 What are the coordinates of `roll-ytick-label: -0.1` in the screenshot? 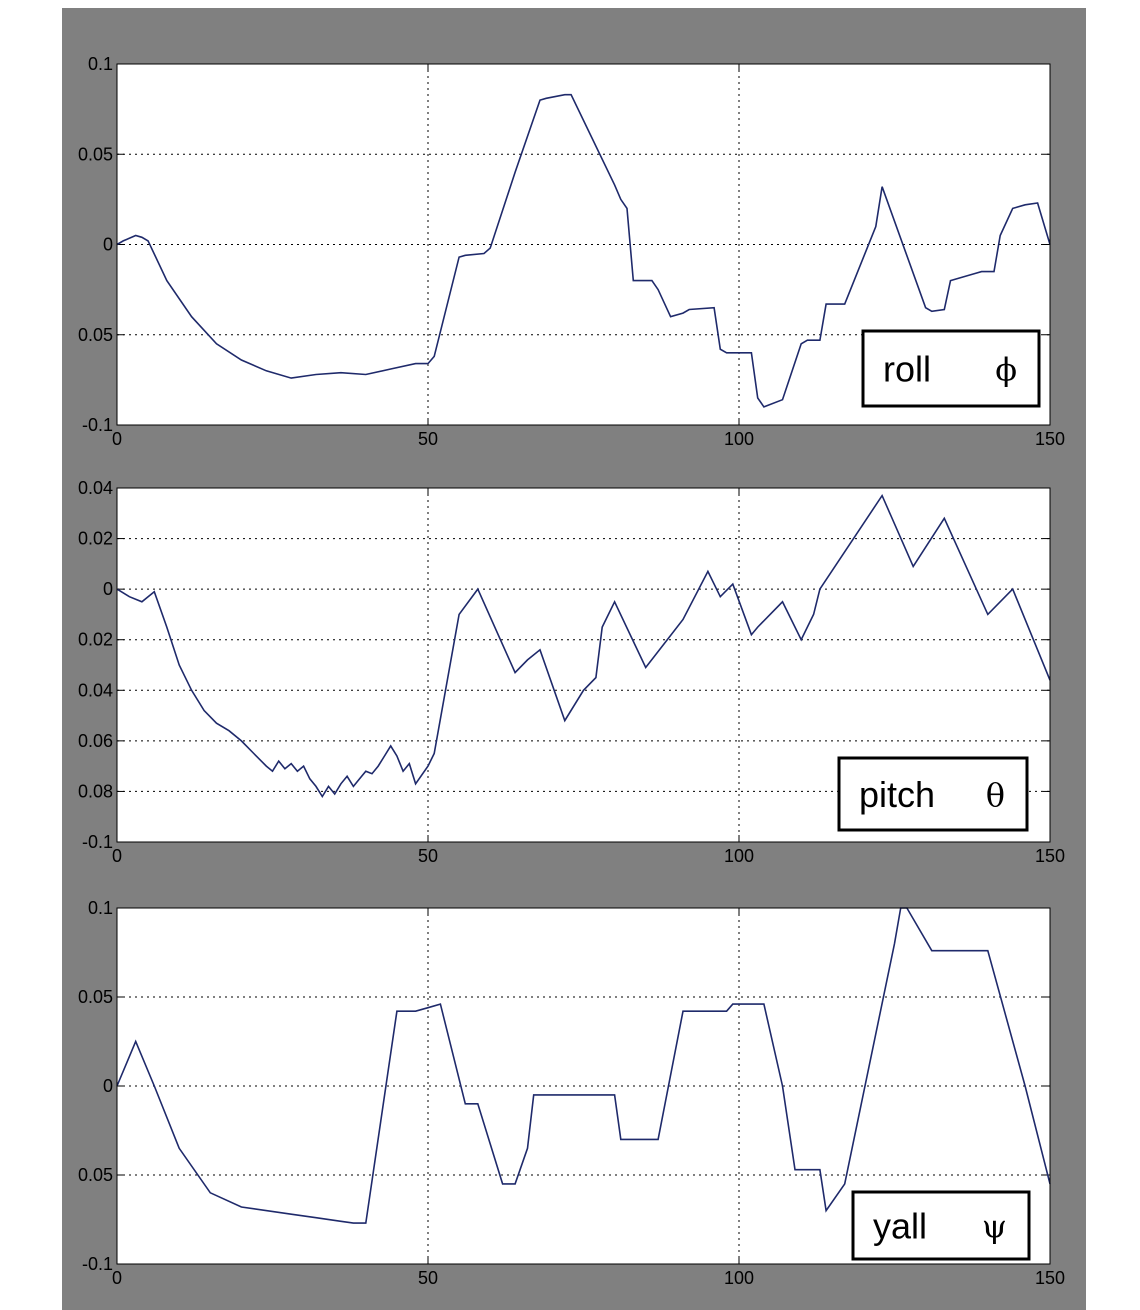 It's located at (97, 425).